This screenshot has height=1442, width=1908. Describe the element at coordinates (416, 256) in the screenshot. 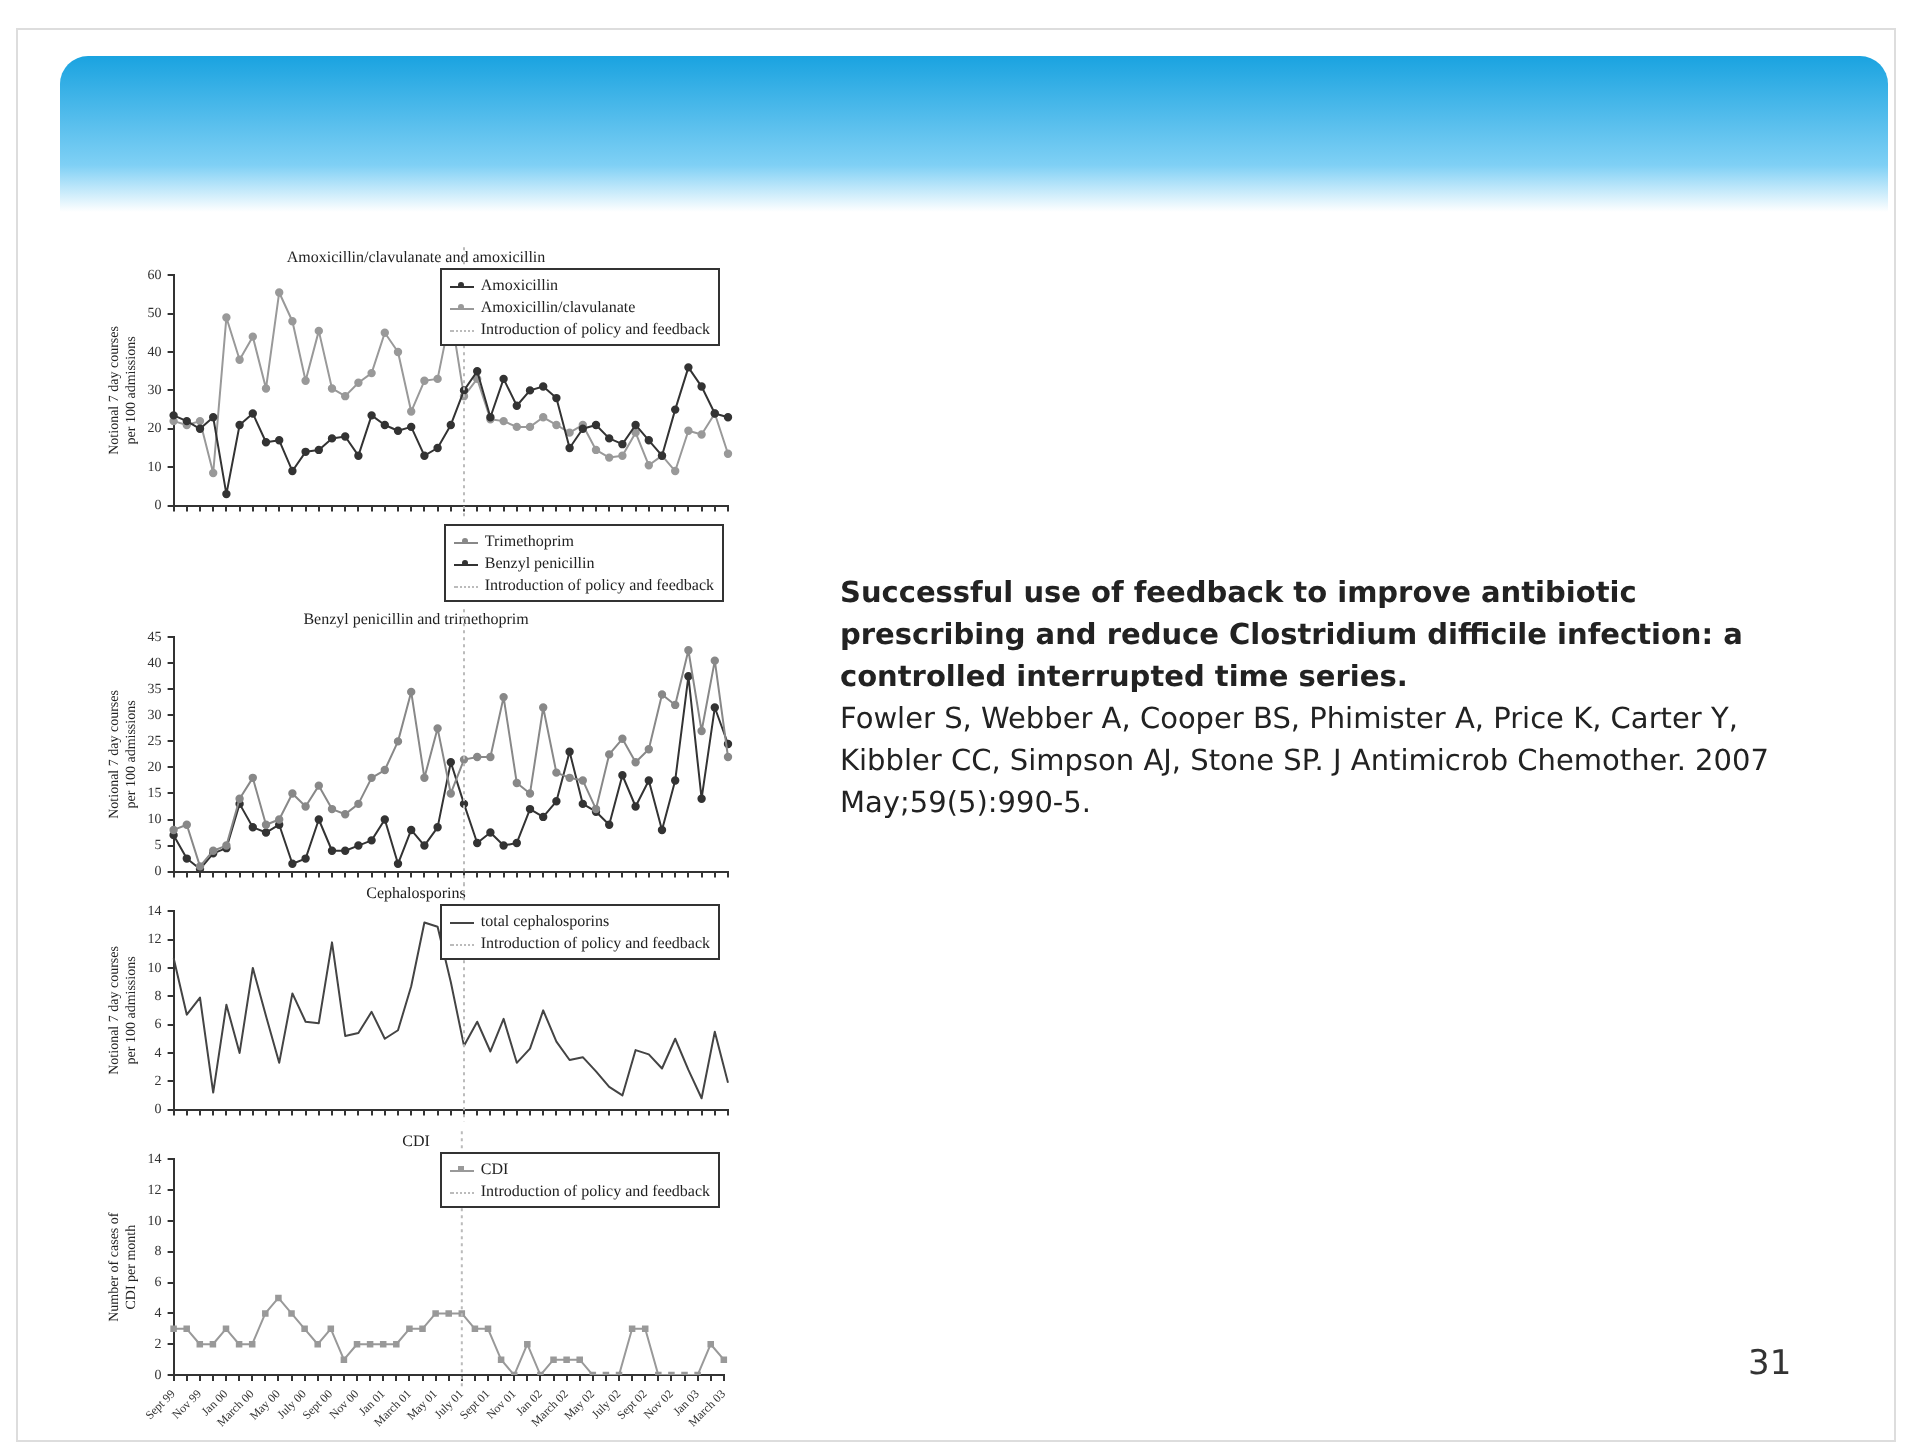

I see `chart-title: Amoxicillin/clavulanate and amoxicillin` at that location.